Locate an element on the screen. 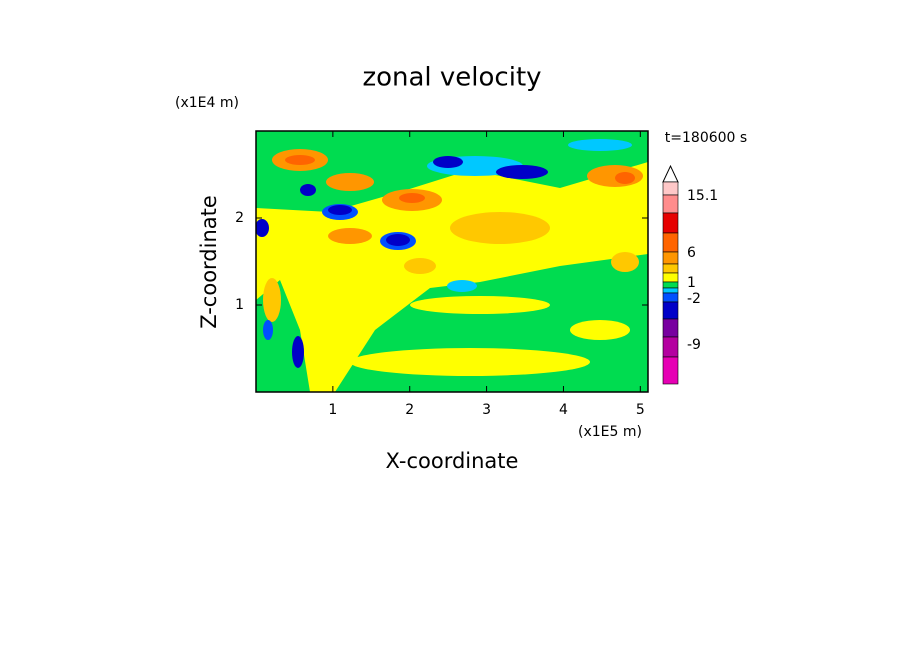  colorbar-label: 15.1 is located at coordinates (702, 196).